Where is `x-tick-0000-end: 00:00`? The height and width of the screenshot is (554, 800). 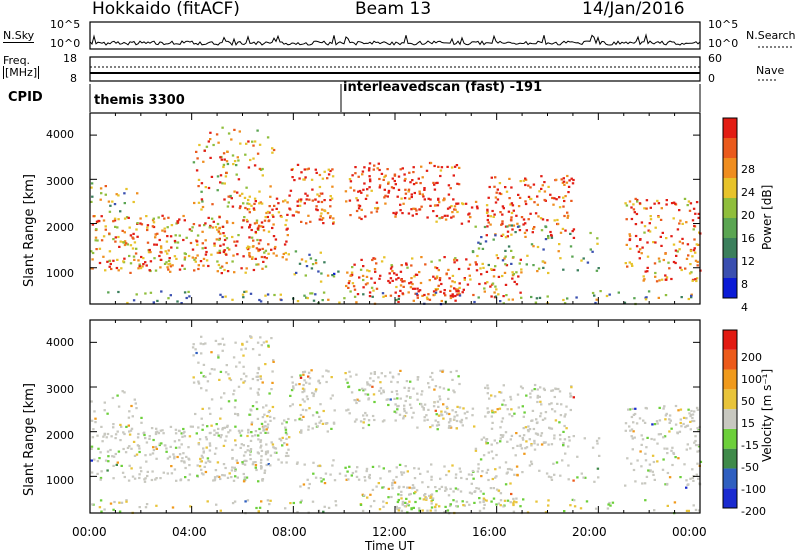
x-tick-0000-end: 00:00 is located at coordinates (689, 532).